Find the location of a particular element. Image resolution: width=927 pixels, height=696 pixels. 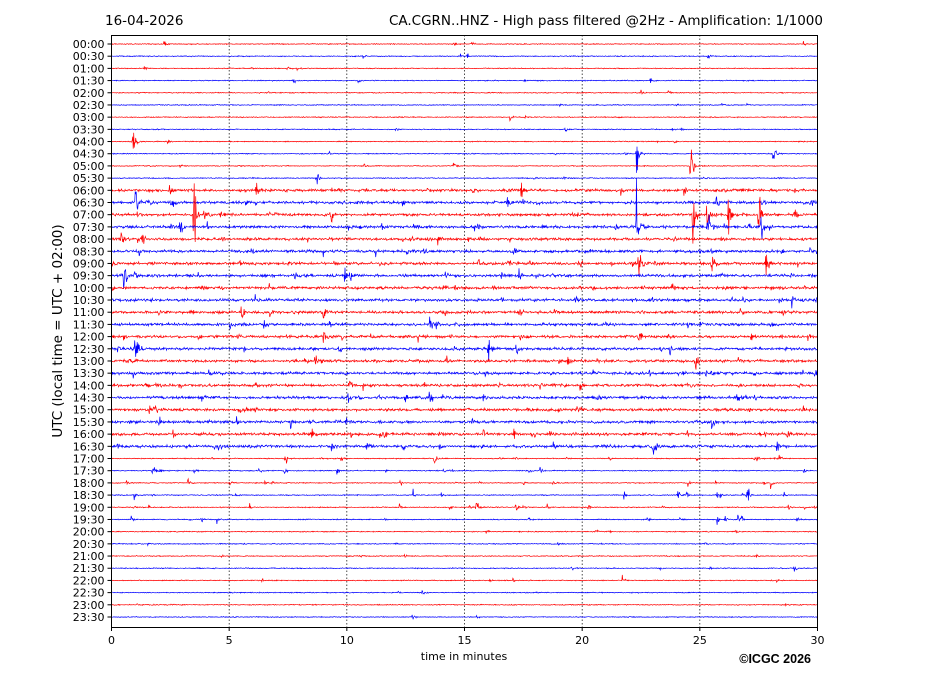

y-tick-label: 06:00 is located at coordinates (89, 190).